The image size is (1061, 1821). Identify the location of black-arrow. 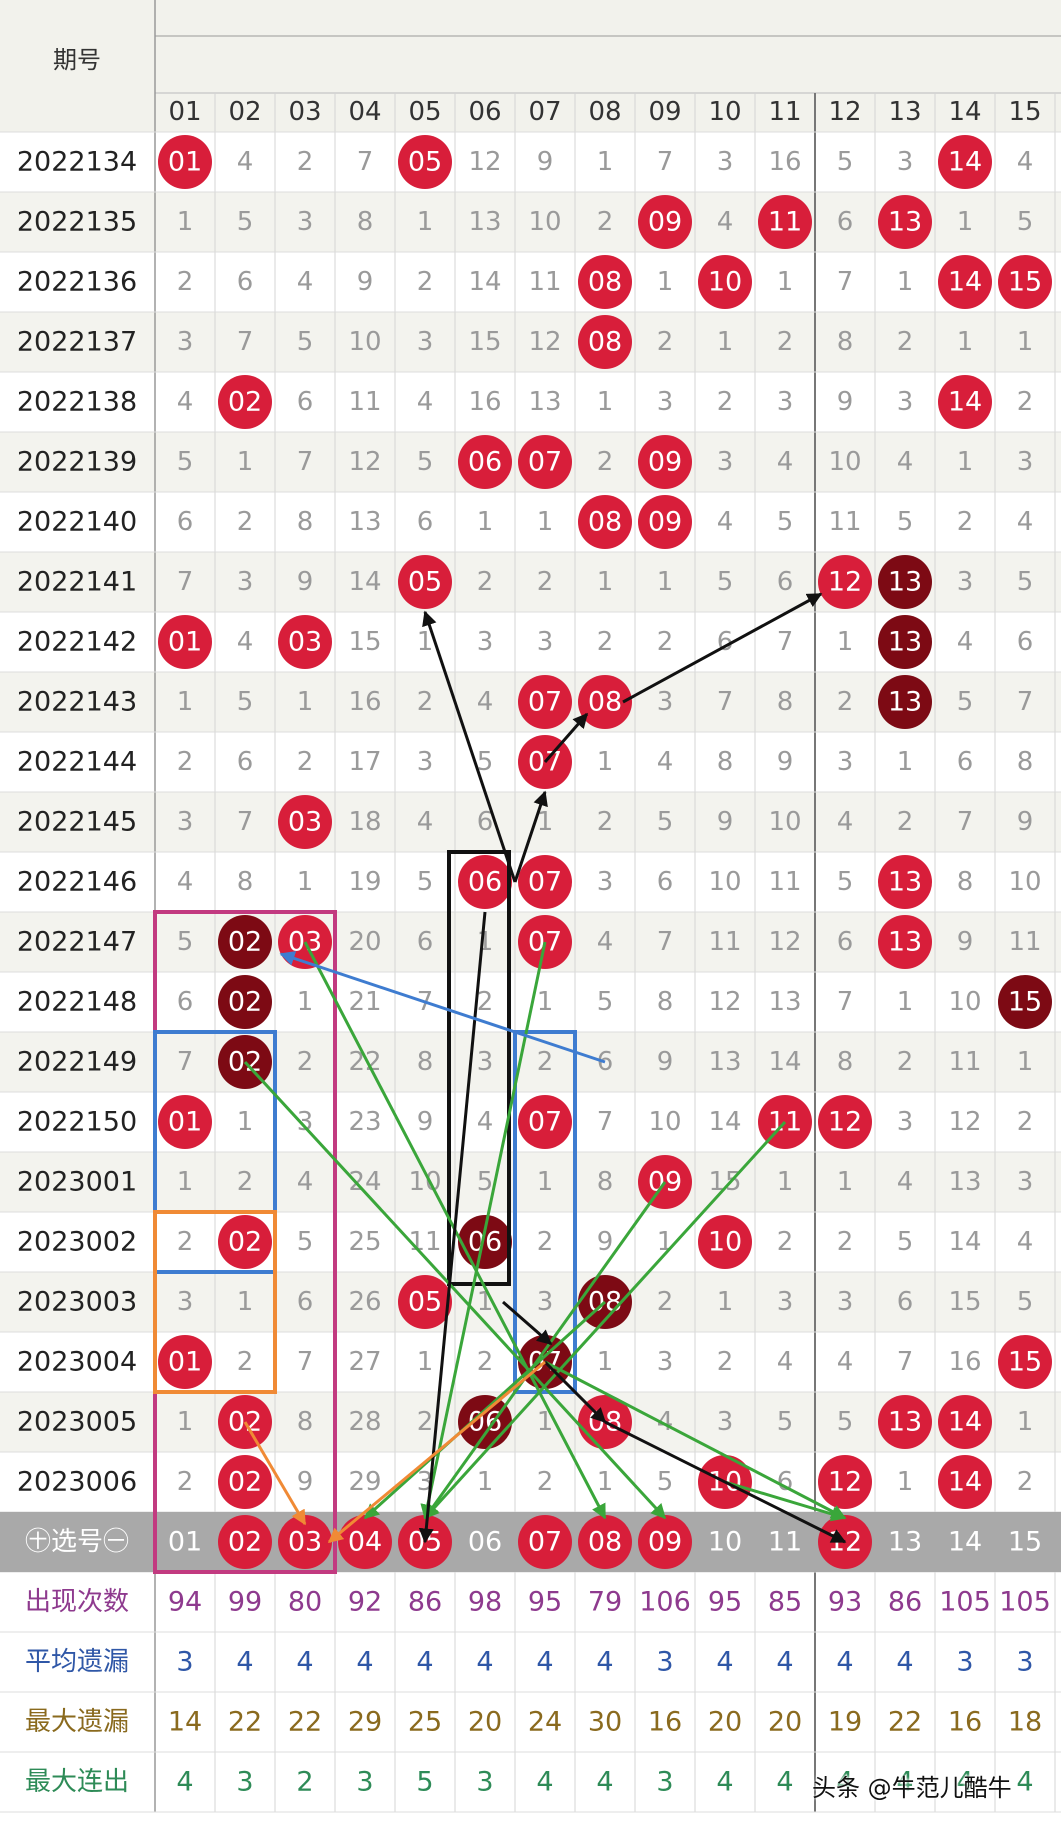
(725, 1482).